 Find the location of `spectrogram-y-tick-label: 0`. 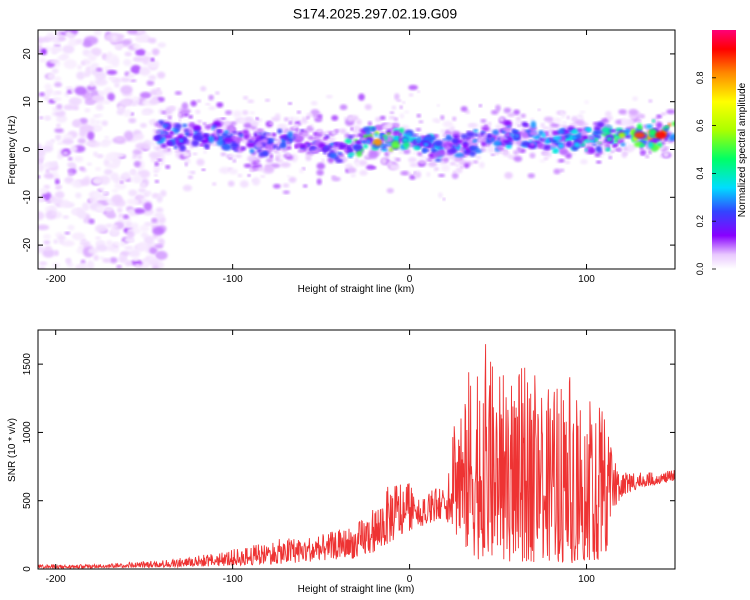

spectrogram-y-tick-label: 0 is located at coordinates (27, 149).